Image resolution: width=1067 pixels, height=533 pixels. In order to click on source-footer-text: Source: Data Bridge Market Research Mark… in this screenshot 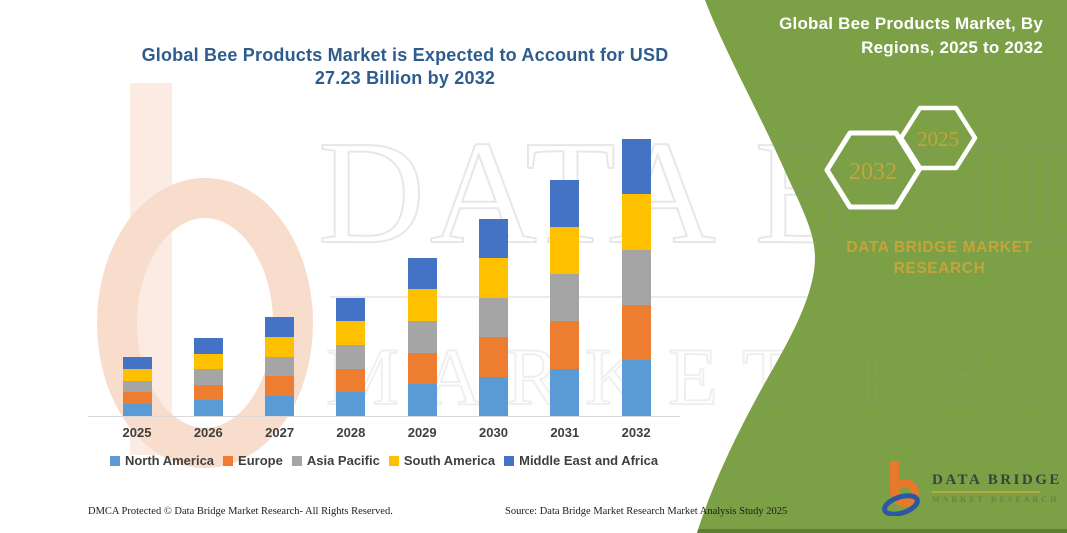, I will do `click(646, 511)`.